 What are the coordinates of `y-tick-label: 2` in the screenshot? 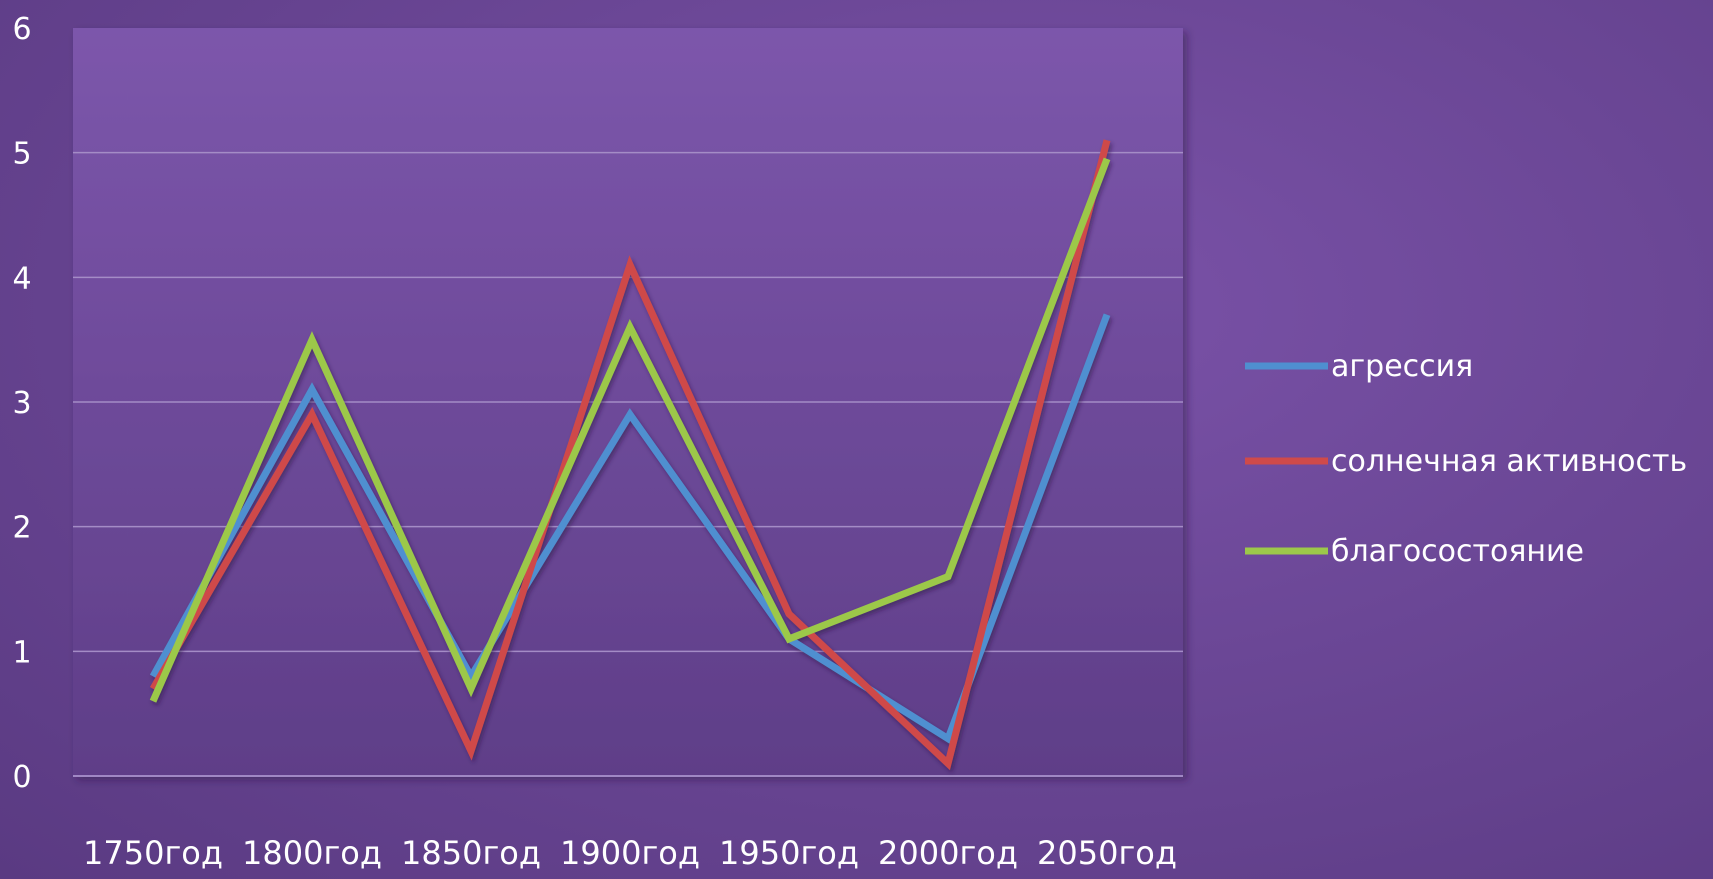 It's located at (21, 528).